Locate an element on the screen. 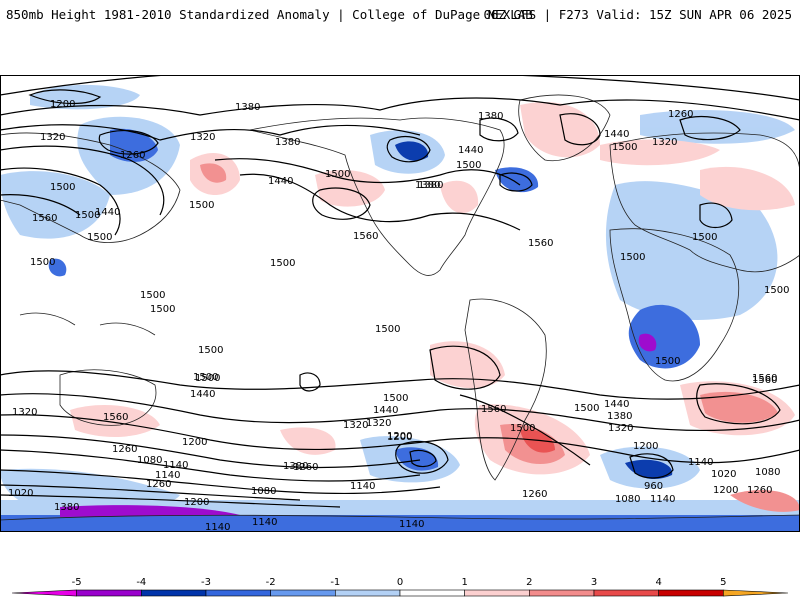 The height and width of the screenshot is (600, 800). contour-label: 960 is located at coordinates (653, 486).